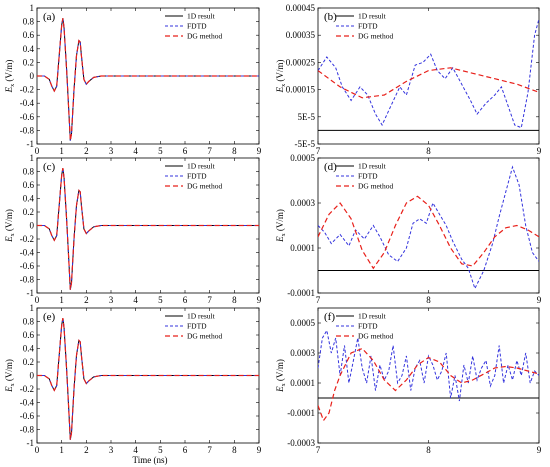 Image resolution: width=550 pixels, height=467 pixels. I want to click on y-tick-label: 0.00025, so click(301, 62).